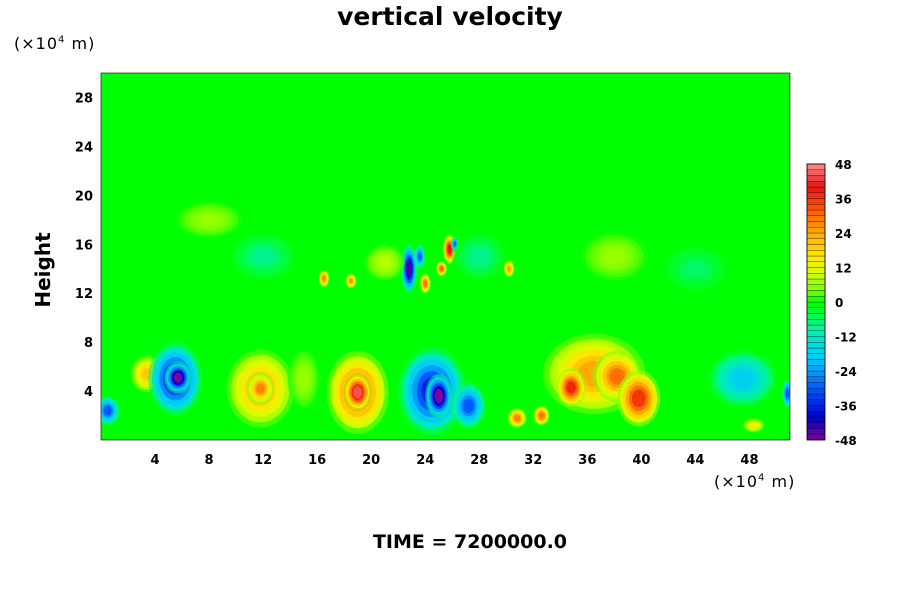 Image resolution: width=900 pixels, height=600 pixels. Describe the element at coordinates (54, 43) in the screenshot. I see `y-axis-unit: (×104 m)` at that location.